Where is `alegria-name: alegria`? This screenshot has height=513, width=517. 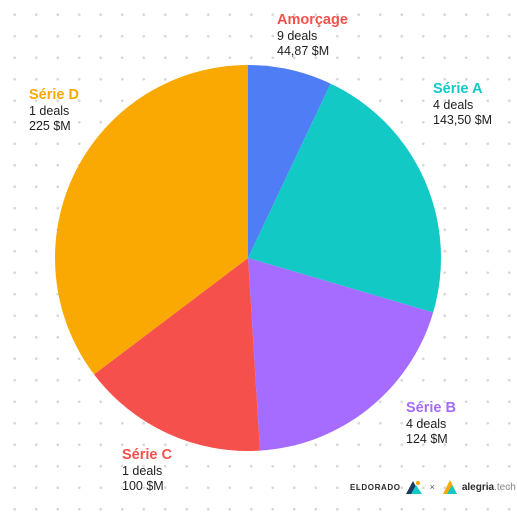 alegria-name: alegria is located at coordinates (478, 487).